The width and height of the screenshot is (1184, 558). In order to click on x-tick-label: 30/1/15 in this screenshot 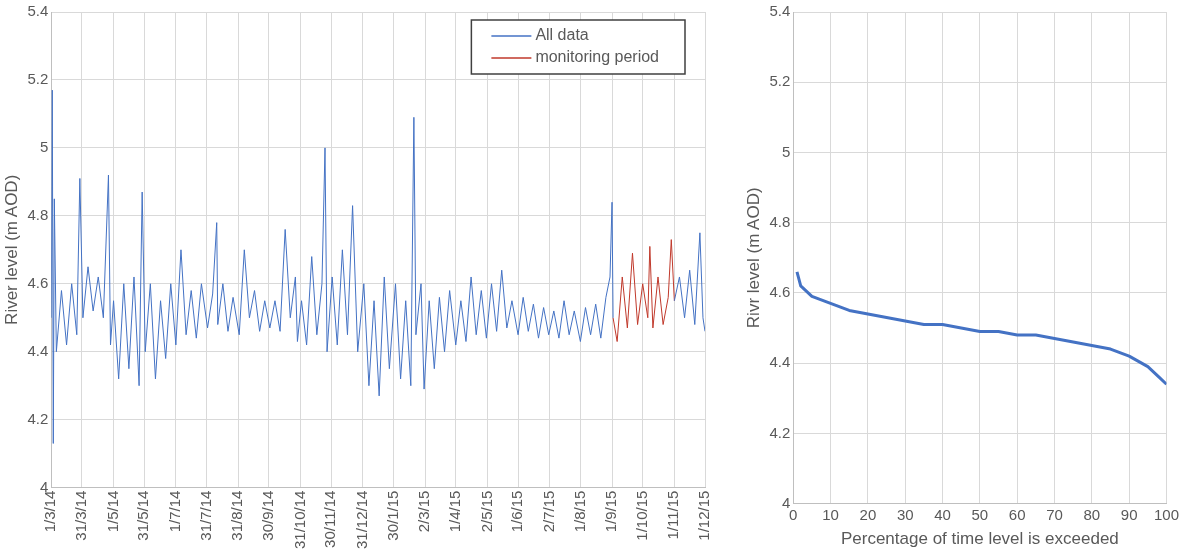, I will do `click(392, 515)`.